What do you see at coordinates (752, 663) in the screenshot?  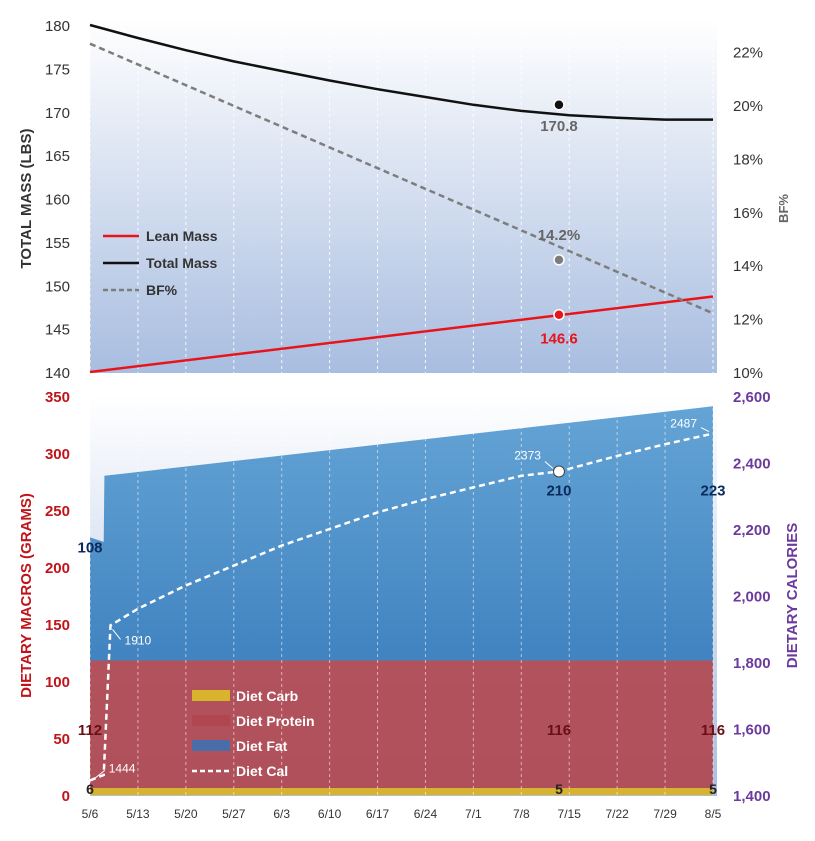 I see `y2-tick-label: 1,800` at bounding box center [752, 663].